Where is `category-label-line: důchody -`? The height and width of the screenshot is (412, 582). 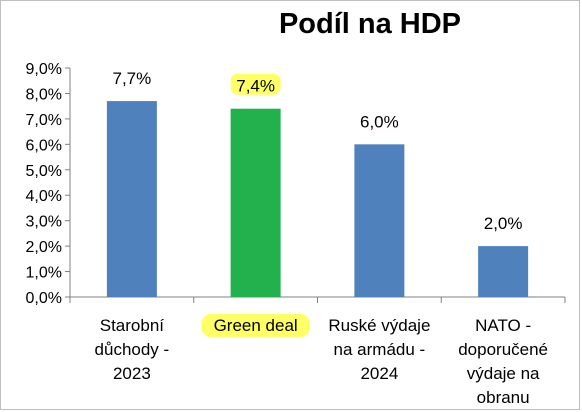 category-label-line: důchody - is located at coordinates (132, 349).